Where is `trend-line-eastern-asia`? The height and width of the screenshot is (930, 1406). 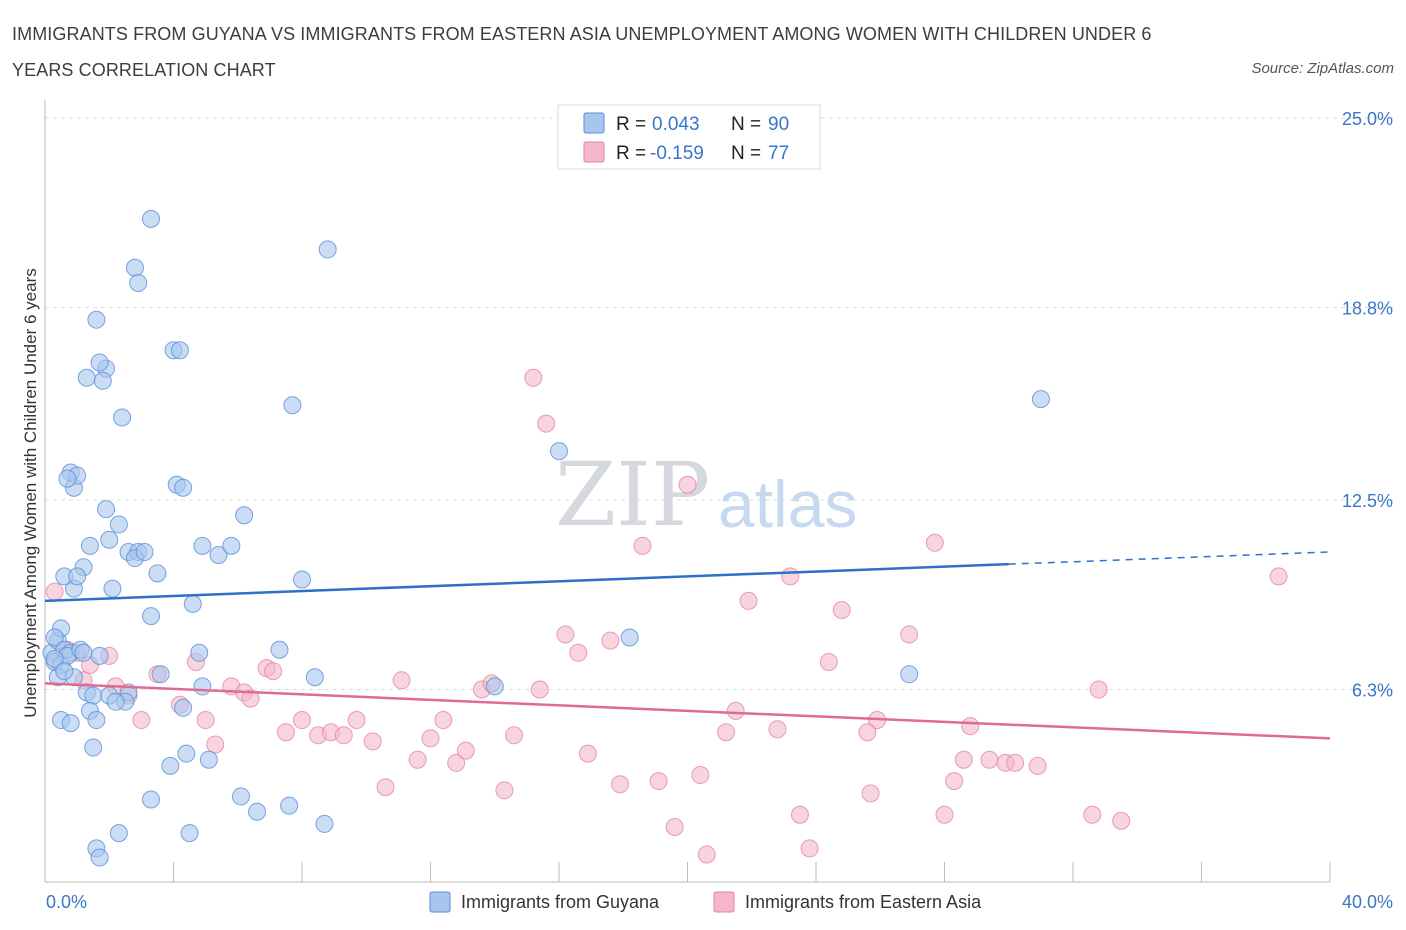 trend-line-eastern-asia is located at coordinates (687, 711).